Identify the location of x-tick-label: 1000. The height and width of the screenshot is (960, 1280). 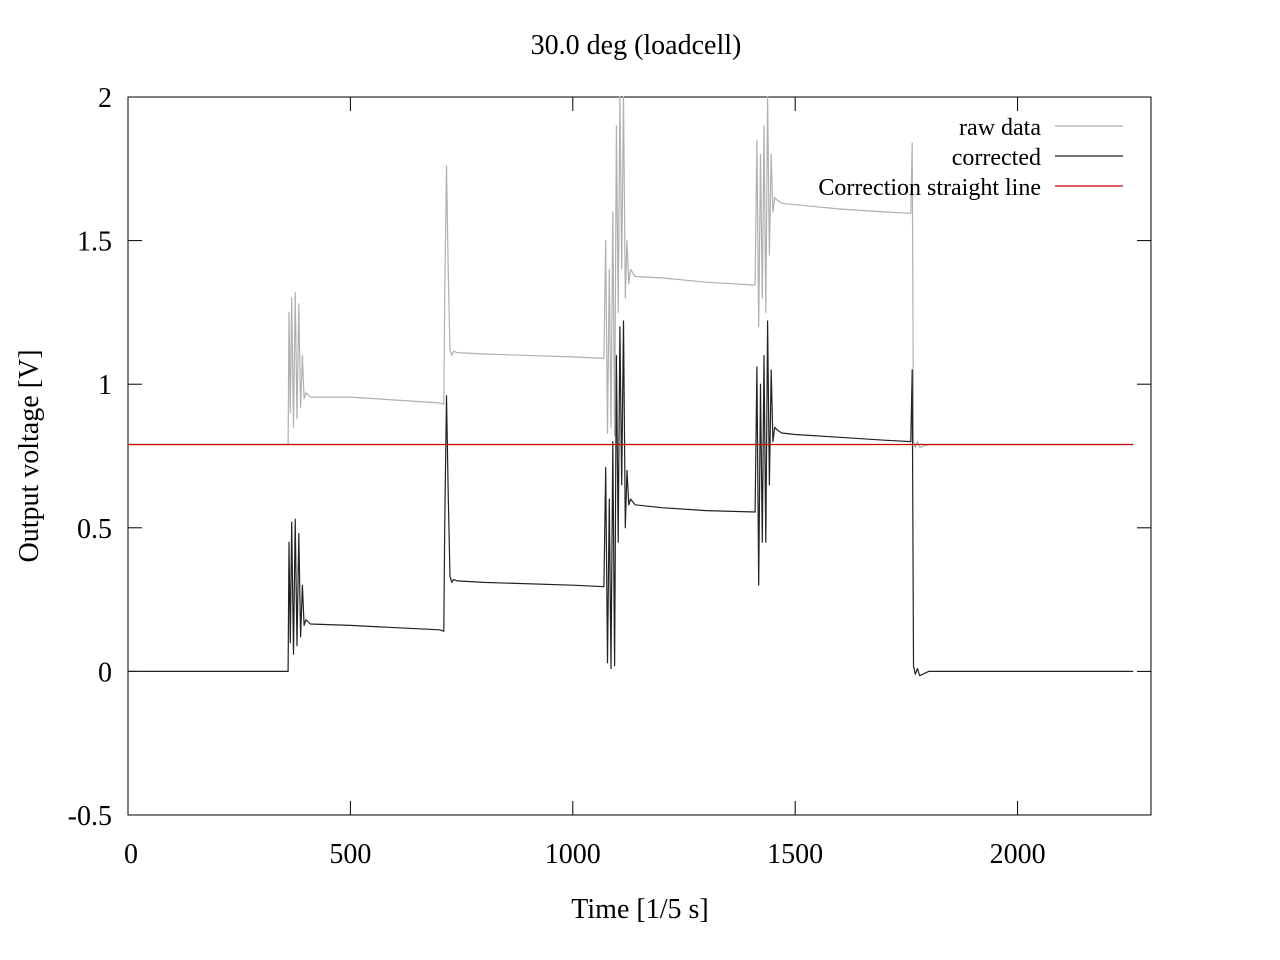
(573, 854).